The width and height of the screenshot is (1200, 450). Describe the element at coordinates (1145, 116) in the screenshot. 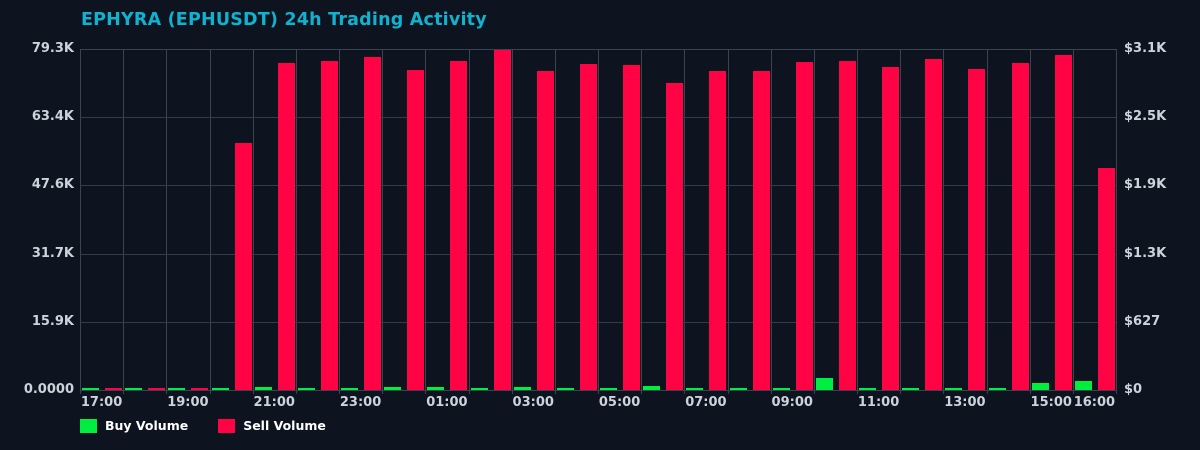

I see `y-axis-right-tick-label: $2.5K` at that location.